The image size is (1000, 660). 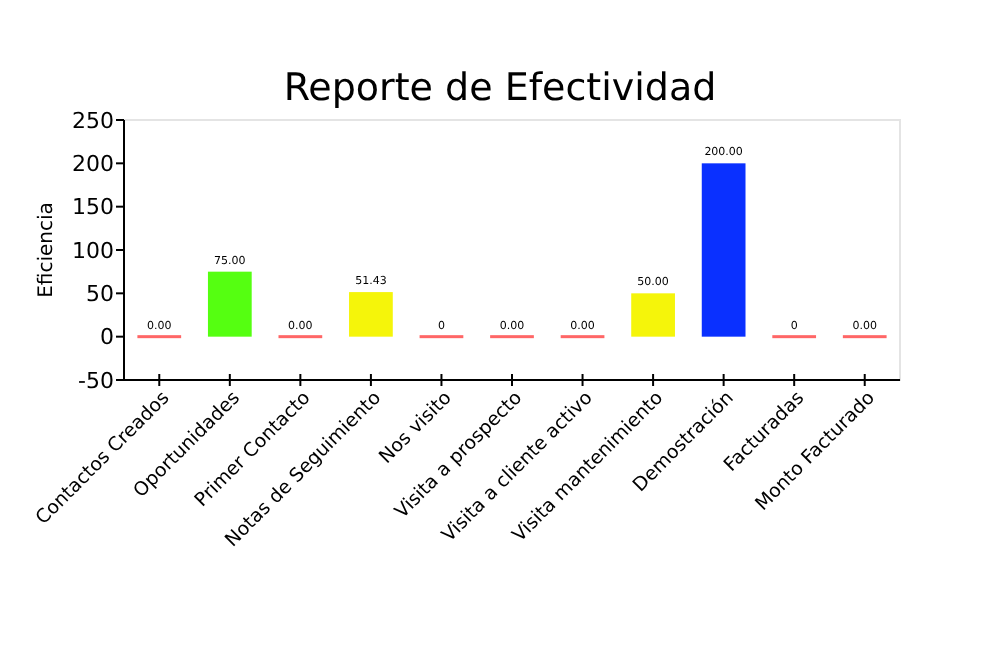 What do you see at coordinates (96, 380) in the screenshot?
I see `y-tick-label: -50` at bounding box center [96, 380].